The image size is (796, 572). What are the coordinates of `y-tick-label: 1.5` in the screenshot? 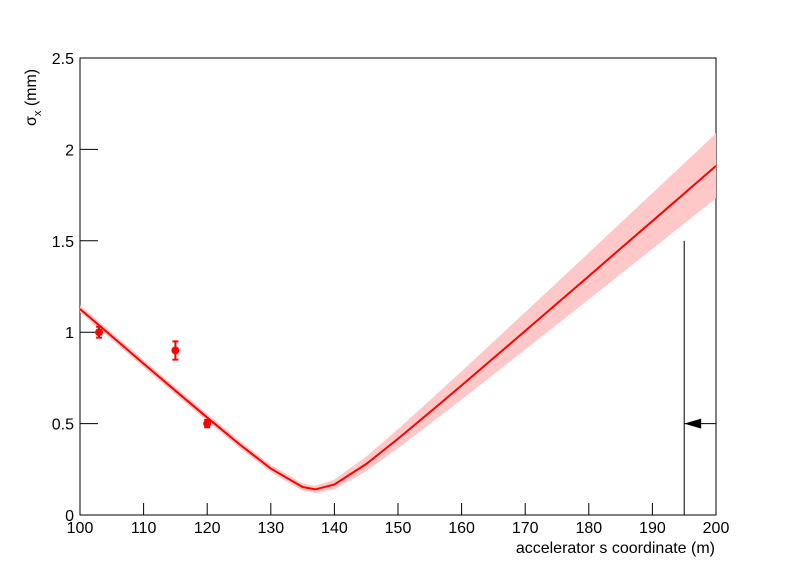 It's located at (63, 242).